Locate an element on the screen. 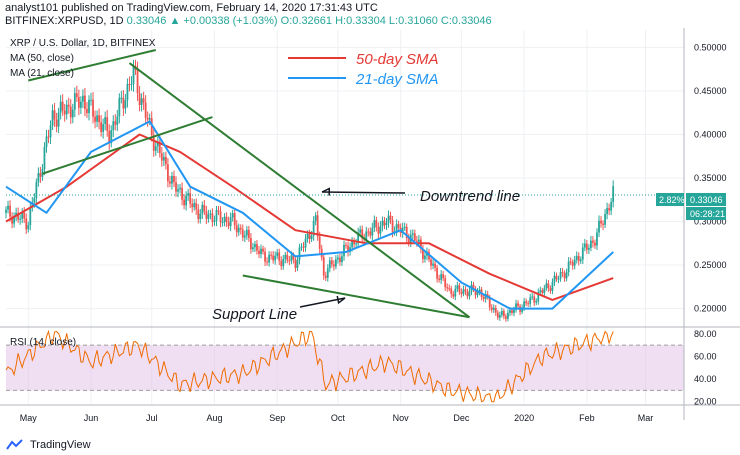 The width and height of the screenshot is (740, 455). sma21-annotation: 21-day SMA is located at coordinates (397, 79).